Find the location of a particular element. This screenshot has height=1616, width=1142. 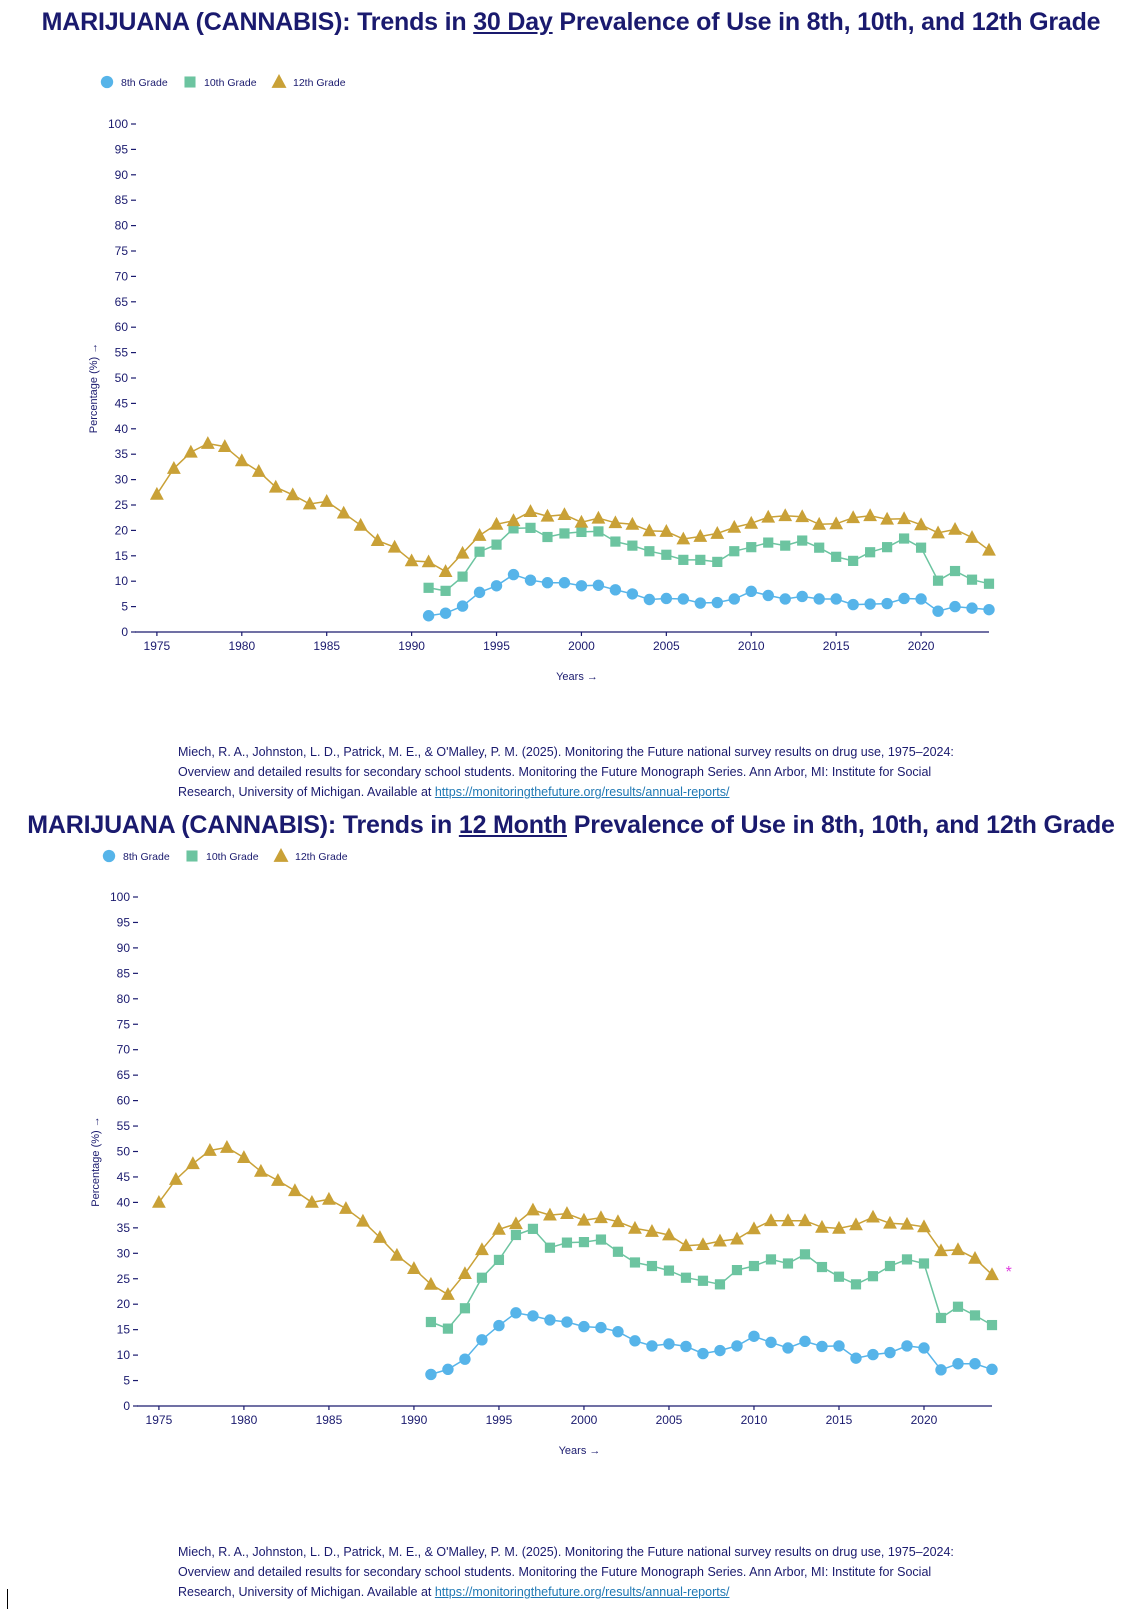

legend-label: 10th Grade is located at coordinates (230, 83).